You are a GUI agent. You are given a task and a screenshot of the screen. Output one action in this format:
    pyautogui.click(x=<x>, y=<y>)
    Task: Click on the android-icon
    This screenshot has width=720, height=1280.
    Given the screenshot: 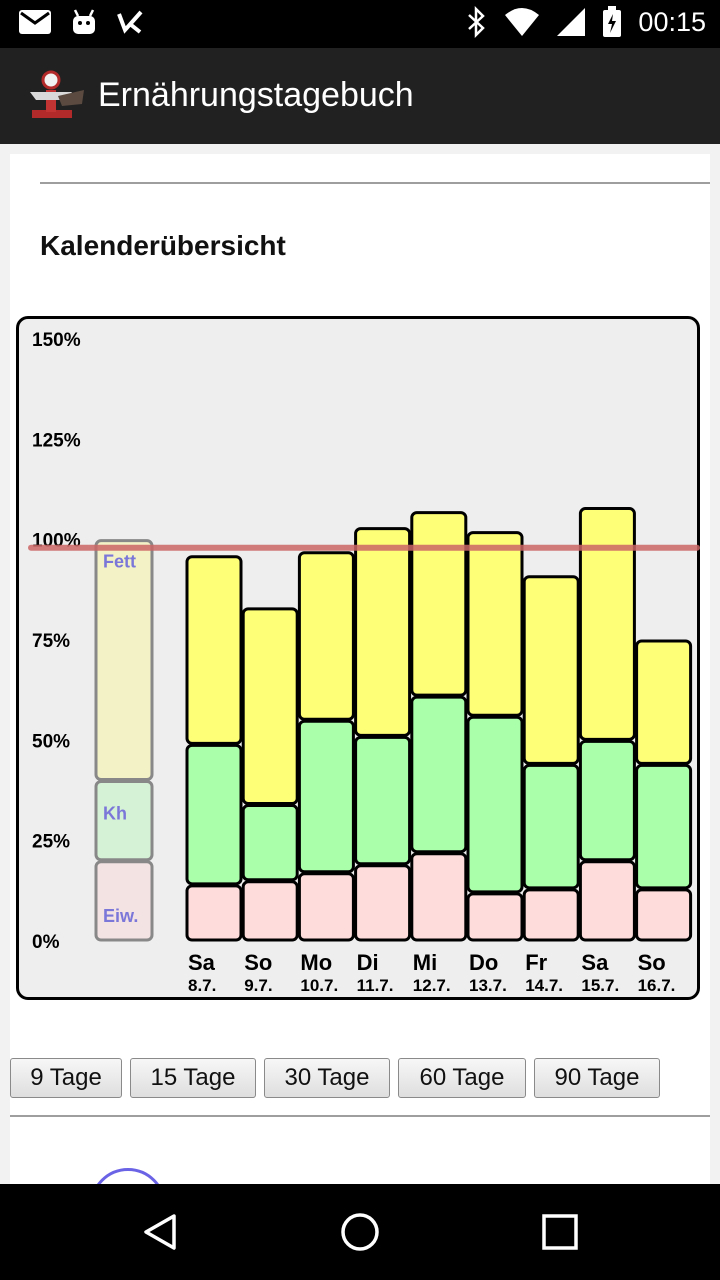 What is the action you would take?
    pyautogui.click(x=84, y=21)
    